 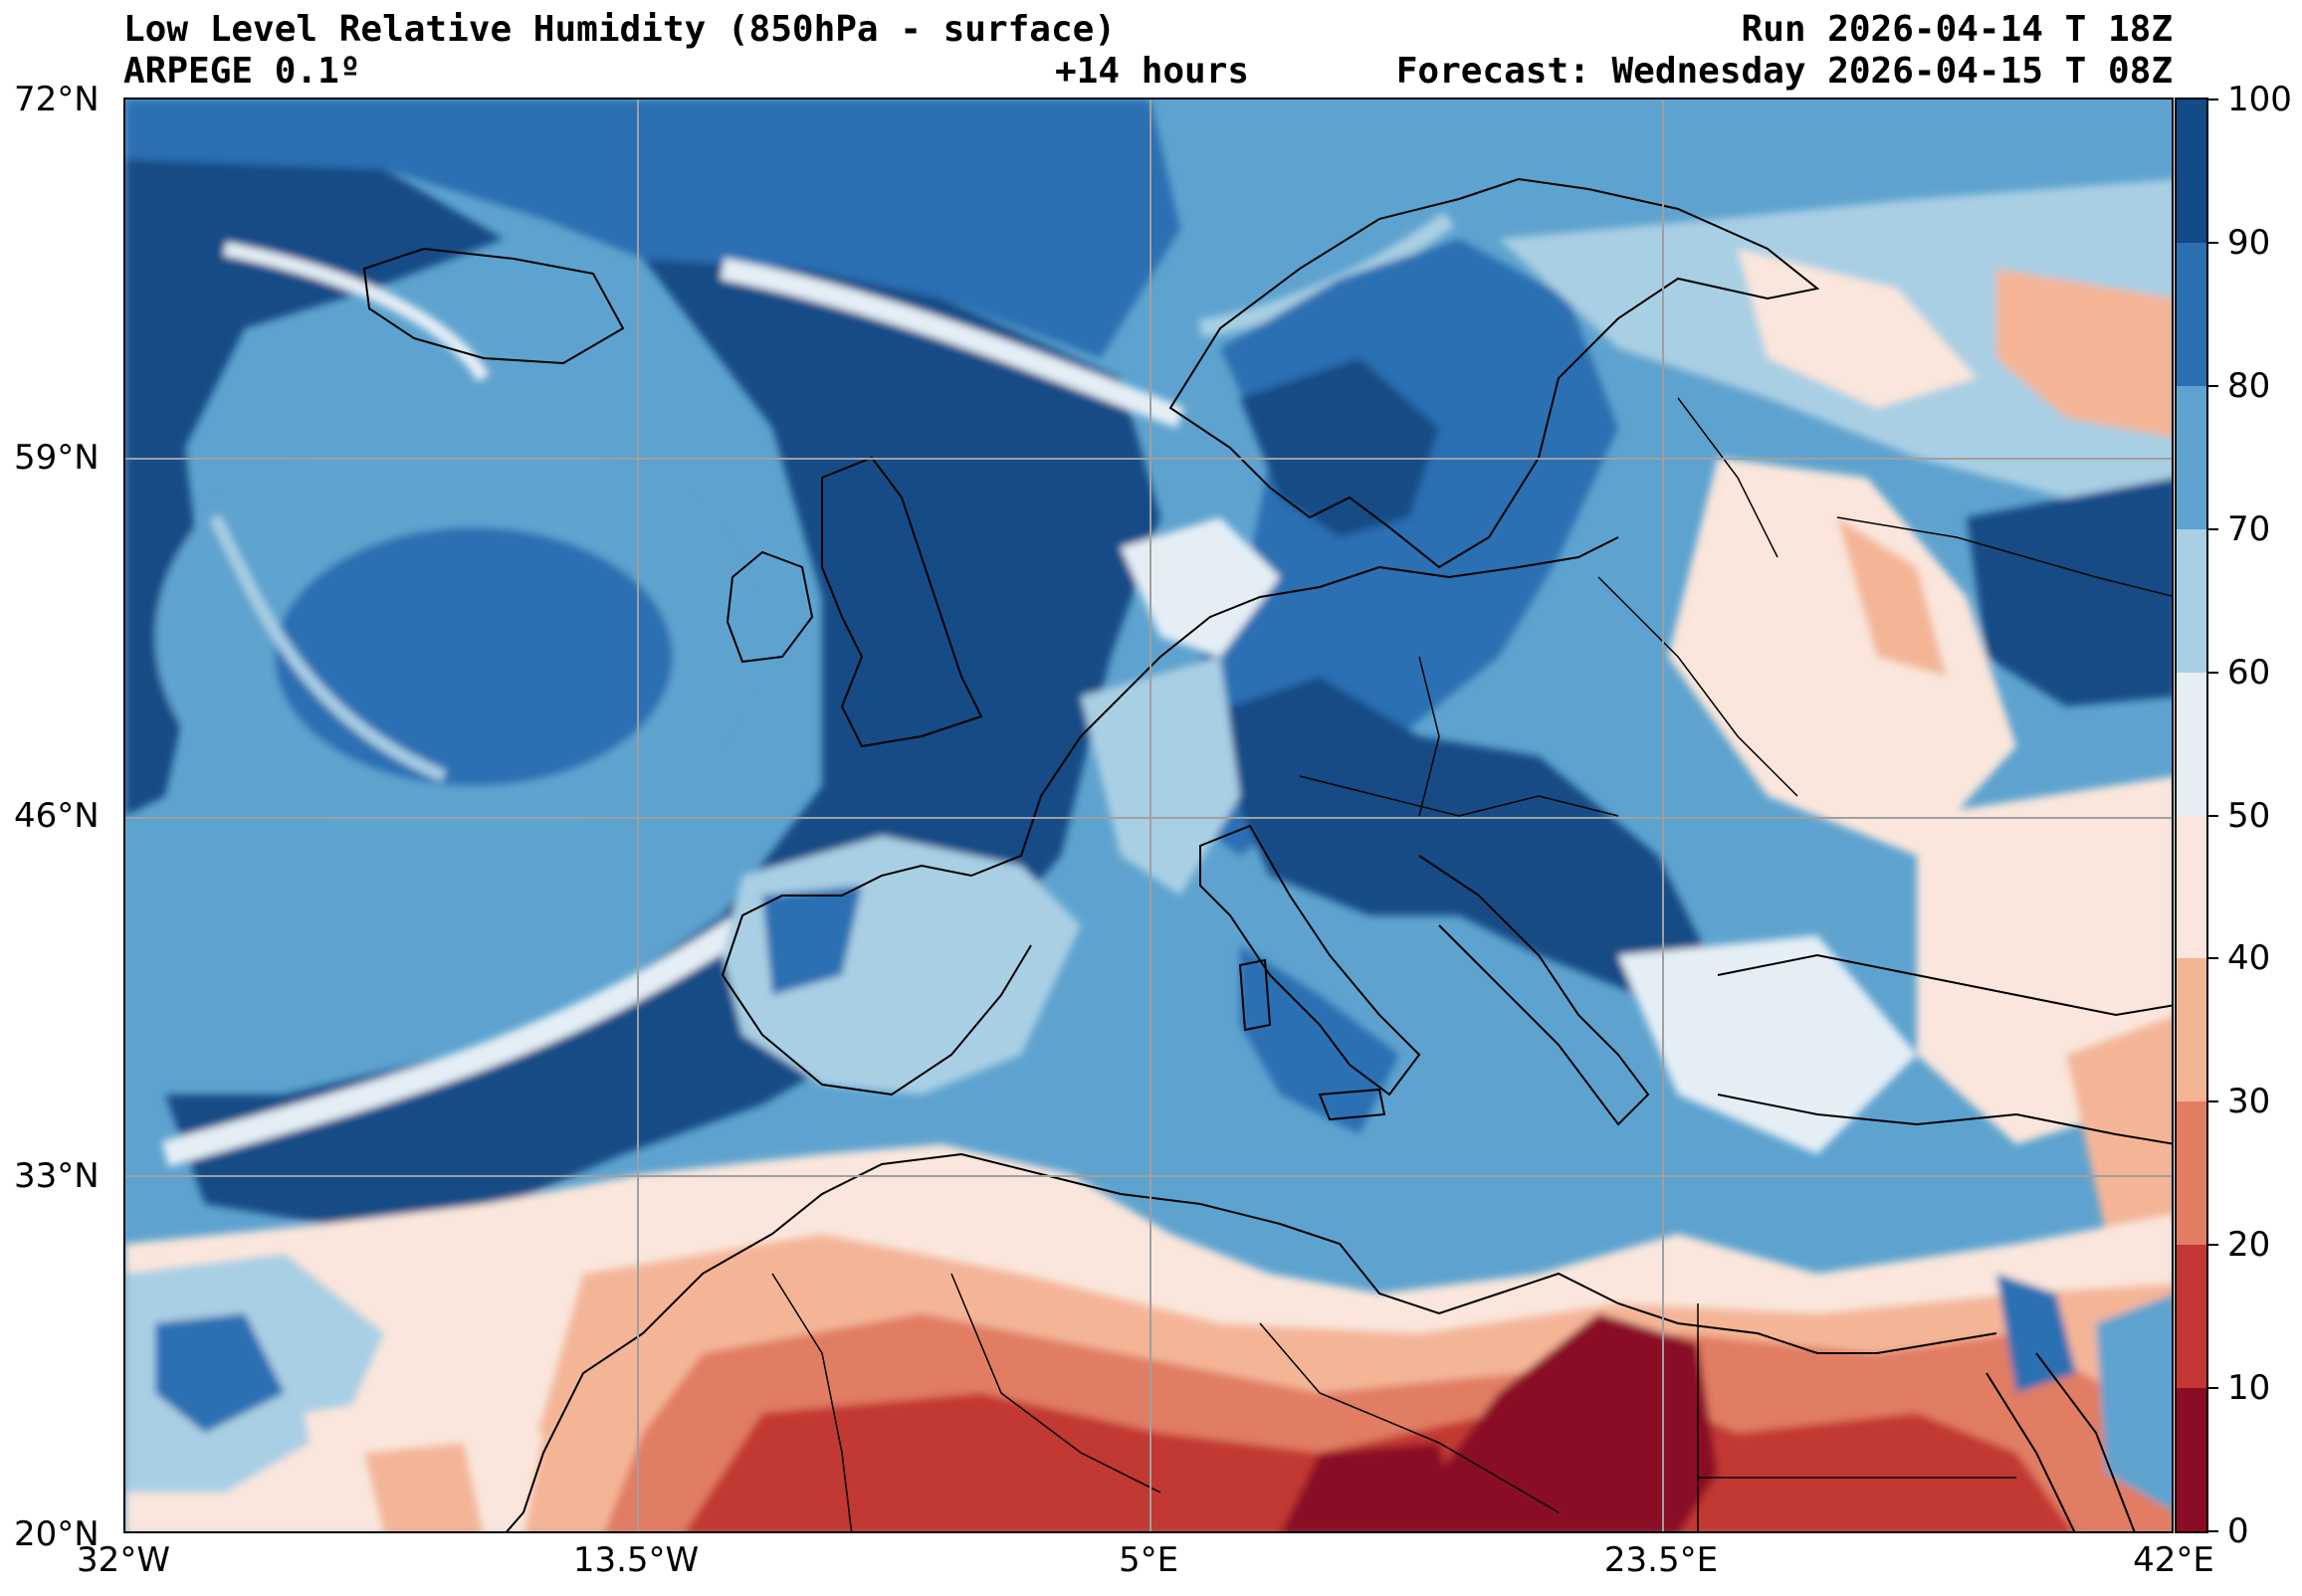 What do you see at coordinates (2249, 385) in the screenshot?
I see `colorbar-label: 80` at bounding box center [2249, 385].